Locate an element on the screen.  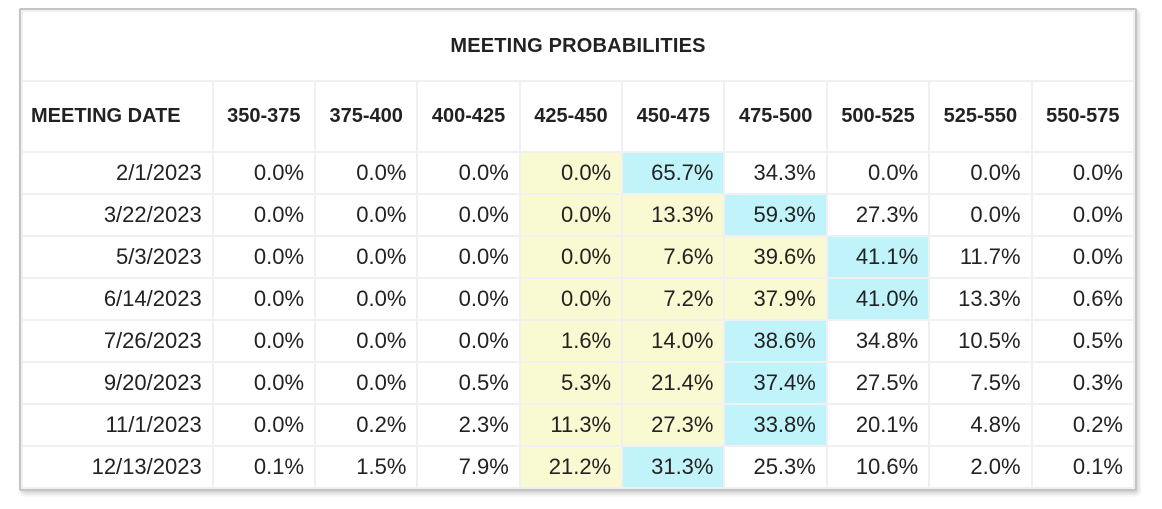
table-title: MEETING PROBABILITIES is located at coordinates (578, 46).